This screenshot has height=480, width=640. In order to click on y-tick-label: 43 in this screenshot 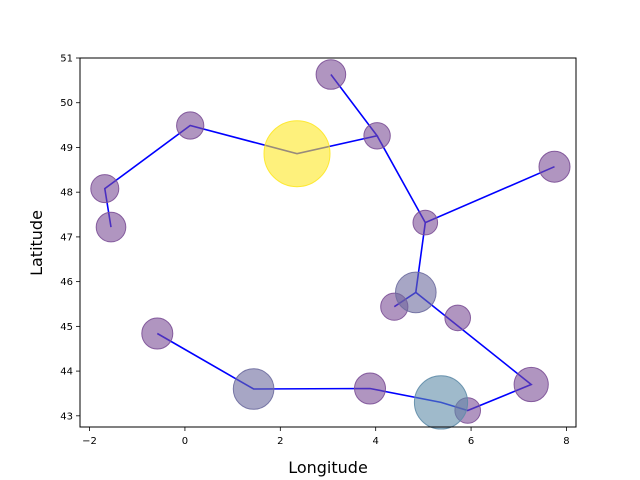, I will do `click(66, 416)`.